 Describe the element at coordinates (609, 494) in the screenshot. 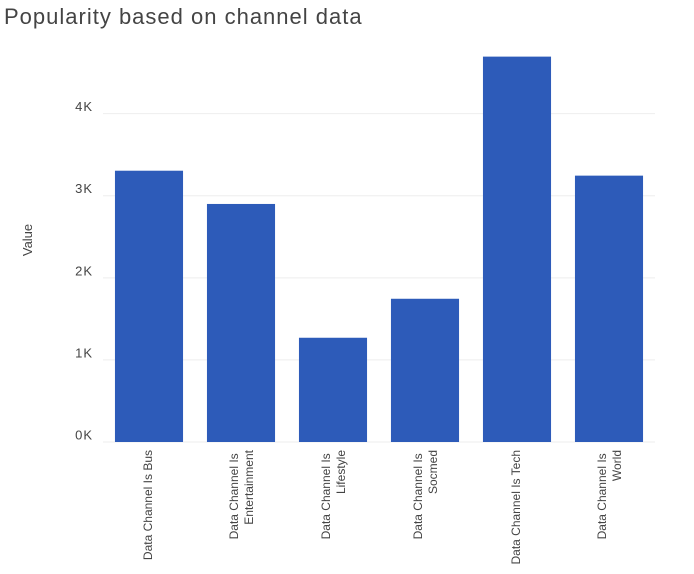

I see `x-tick-label: Data Channel Is World` at that location.